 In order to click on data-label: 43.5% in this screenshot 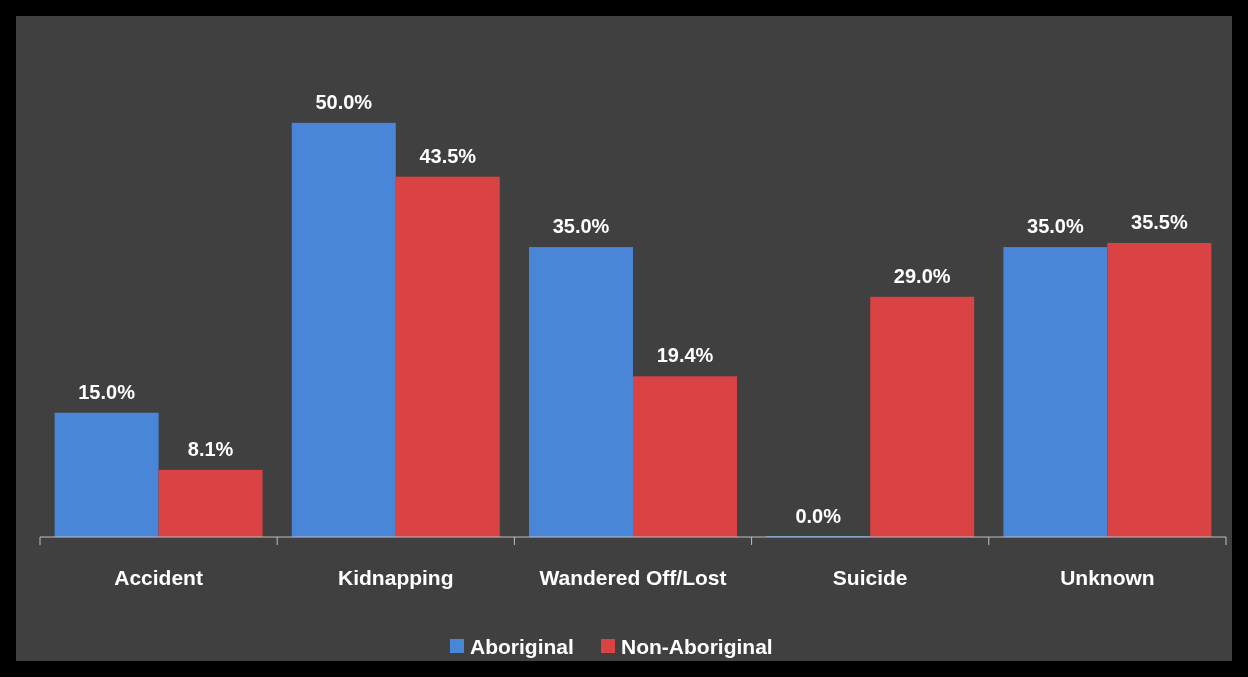, I will do `click(448, 155)`.